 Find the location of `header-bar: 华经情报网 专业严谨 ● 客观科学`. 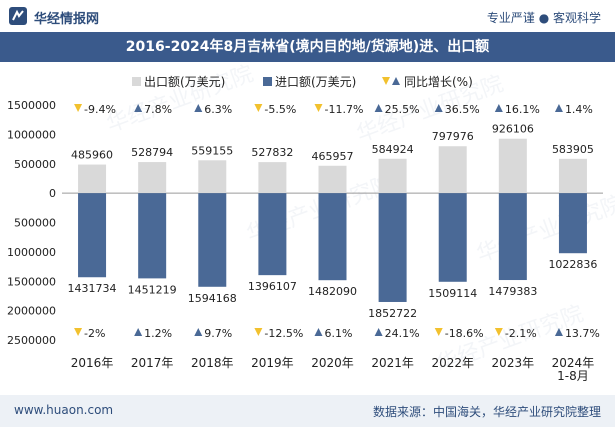

header-bar: 华经情报网 专业严谨 ● 客观科学 is located at coordinates (307, 16).